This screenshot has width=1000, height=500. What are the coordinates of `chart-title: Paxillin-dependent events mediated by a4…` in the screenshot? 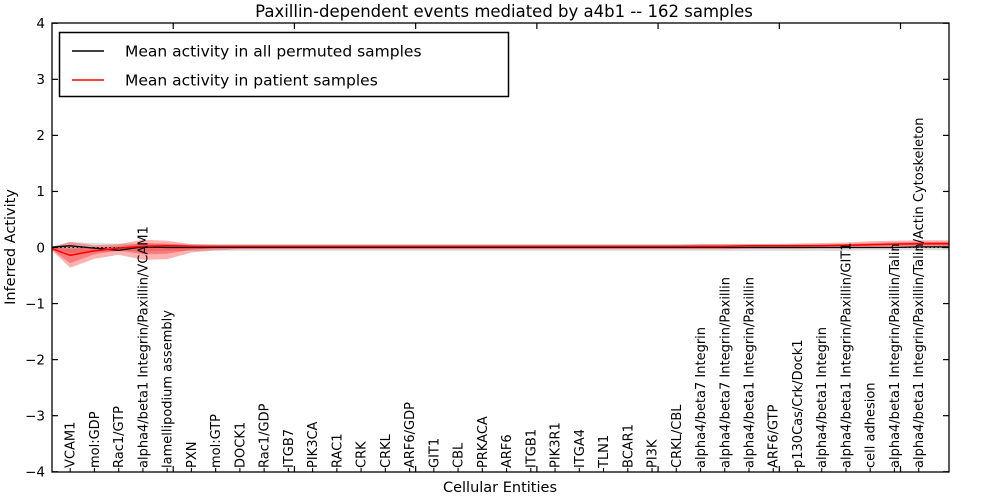 It's located at (504, 11).